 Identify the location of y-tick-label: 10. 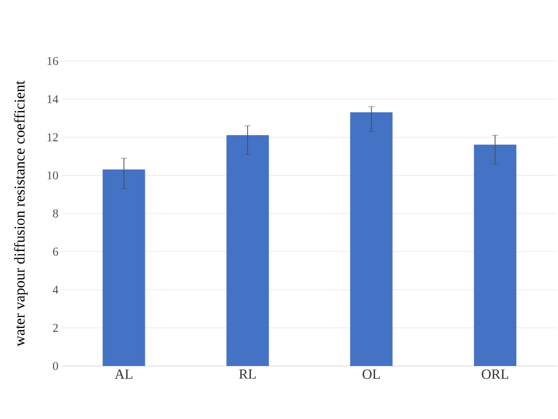
(53, 175).